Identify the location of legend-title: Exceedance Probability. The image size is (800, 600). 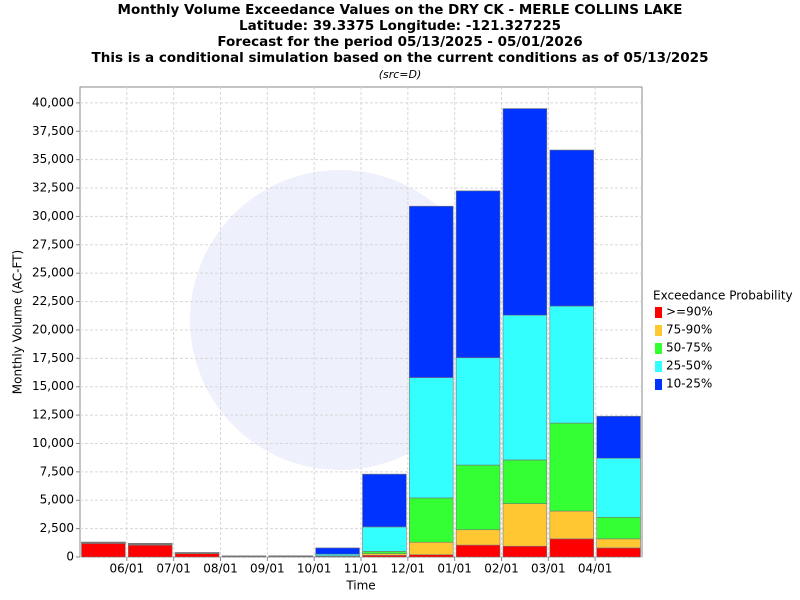
(723, 296).